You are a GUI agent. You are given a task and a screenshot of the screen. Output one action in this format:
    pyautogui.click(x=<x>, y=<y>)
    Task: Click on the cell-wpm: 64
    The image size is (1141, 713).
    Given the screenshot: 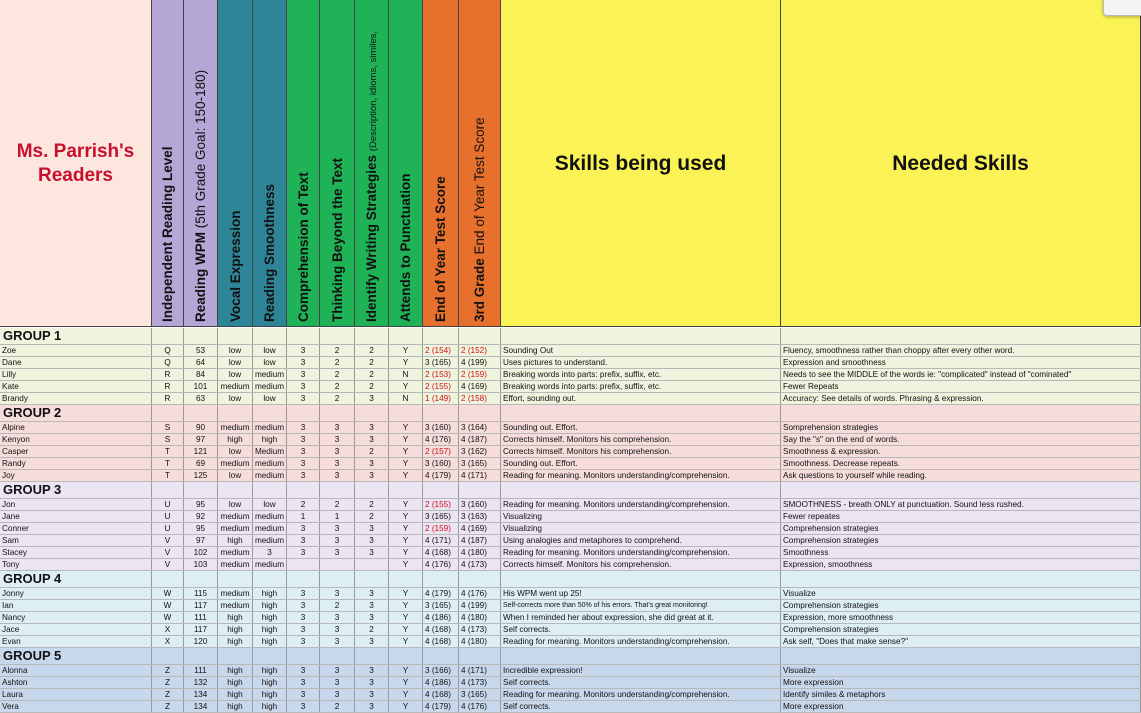 What is the action you would take?
    pyautogui.click(x=201, y=362)
    